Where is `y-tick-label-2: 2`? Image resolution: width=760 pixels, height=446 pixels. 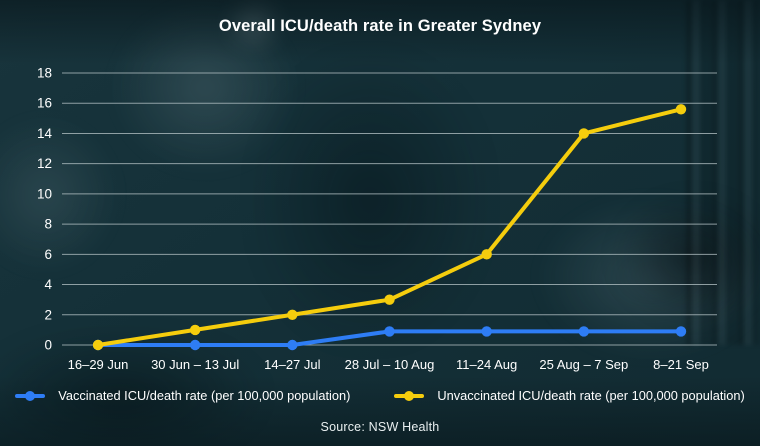
y-tick-label-2: 2 is located at coordinates (48, 314).